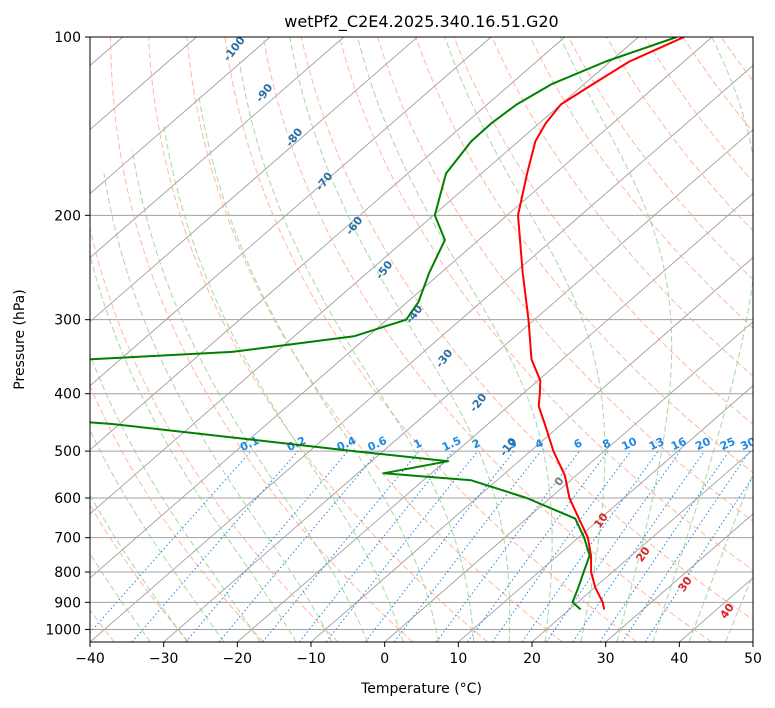 The height and width of the screenshot is (708, 775). Describe the element at coordinates (90, 659) in the screenshot. I see `x-tick-label: −40` at that location.